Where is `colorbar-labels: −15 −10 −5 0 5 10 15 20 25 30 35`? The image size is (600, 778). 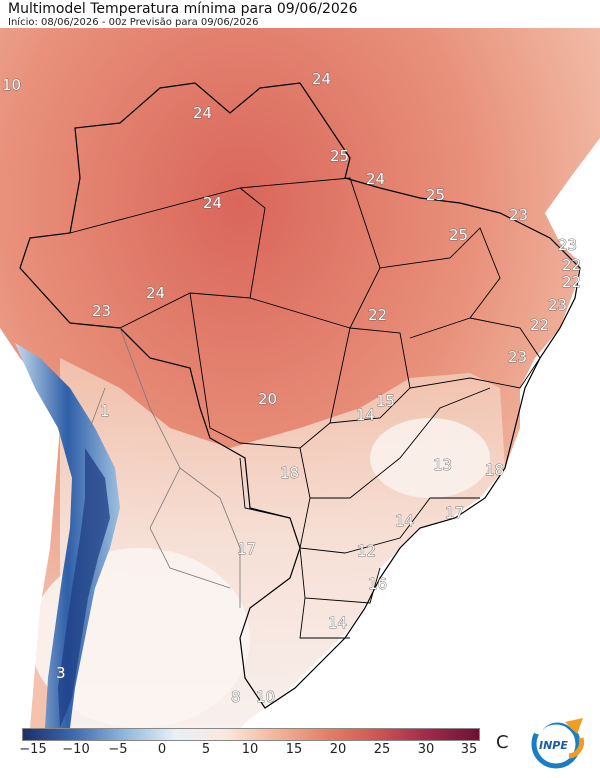
colorbar-labels: −15 −10 −5 0 5 10 15 20 25 30 35 is located at coordinates (300, 752).